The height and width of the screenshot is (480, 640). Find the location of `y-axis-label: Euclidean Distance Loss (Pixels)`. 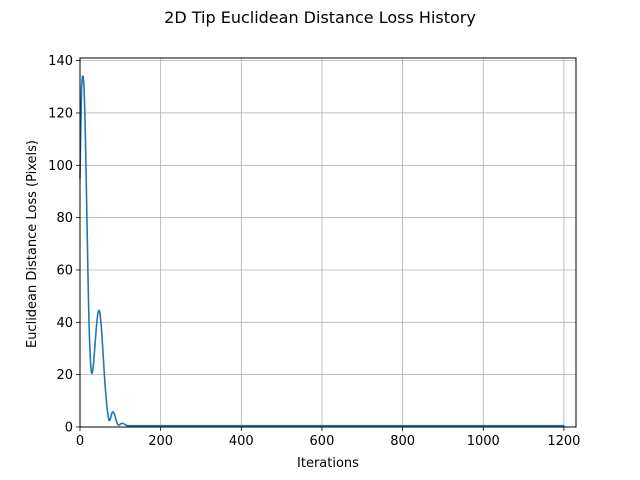

y-axis-label: Euclidean Distance Loss (Pixels) is located at coordinates (32, 244).